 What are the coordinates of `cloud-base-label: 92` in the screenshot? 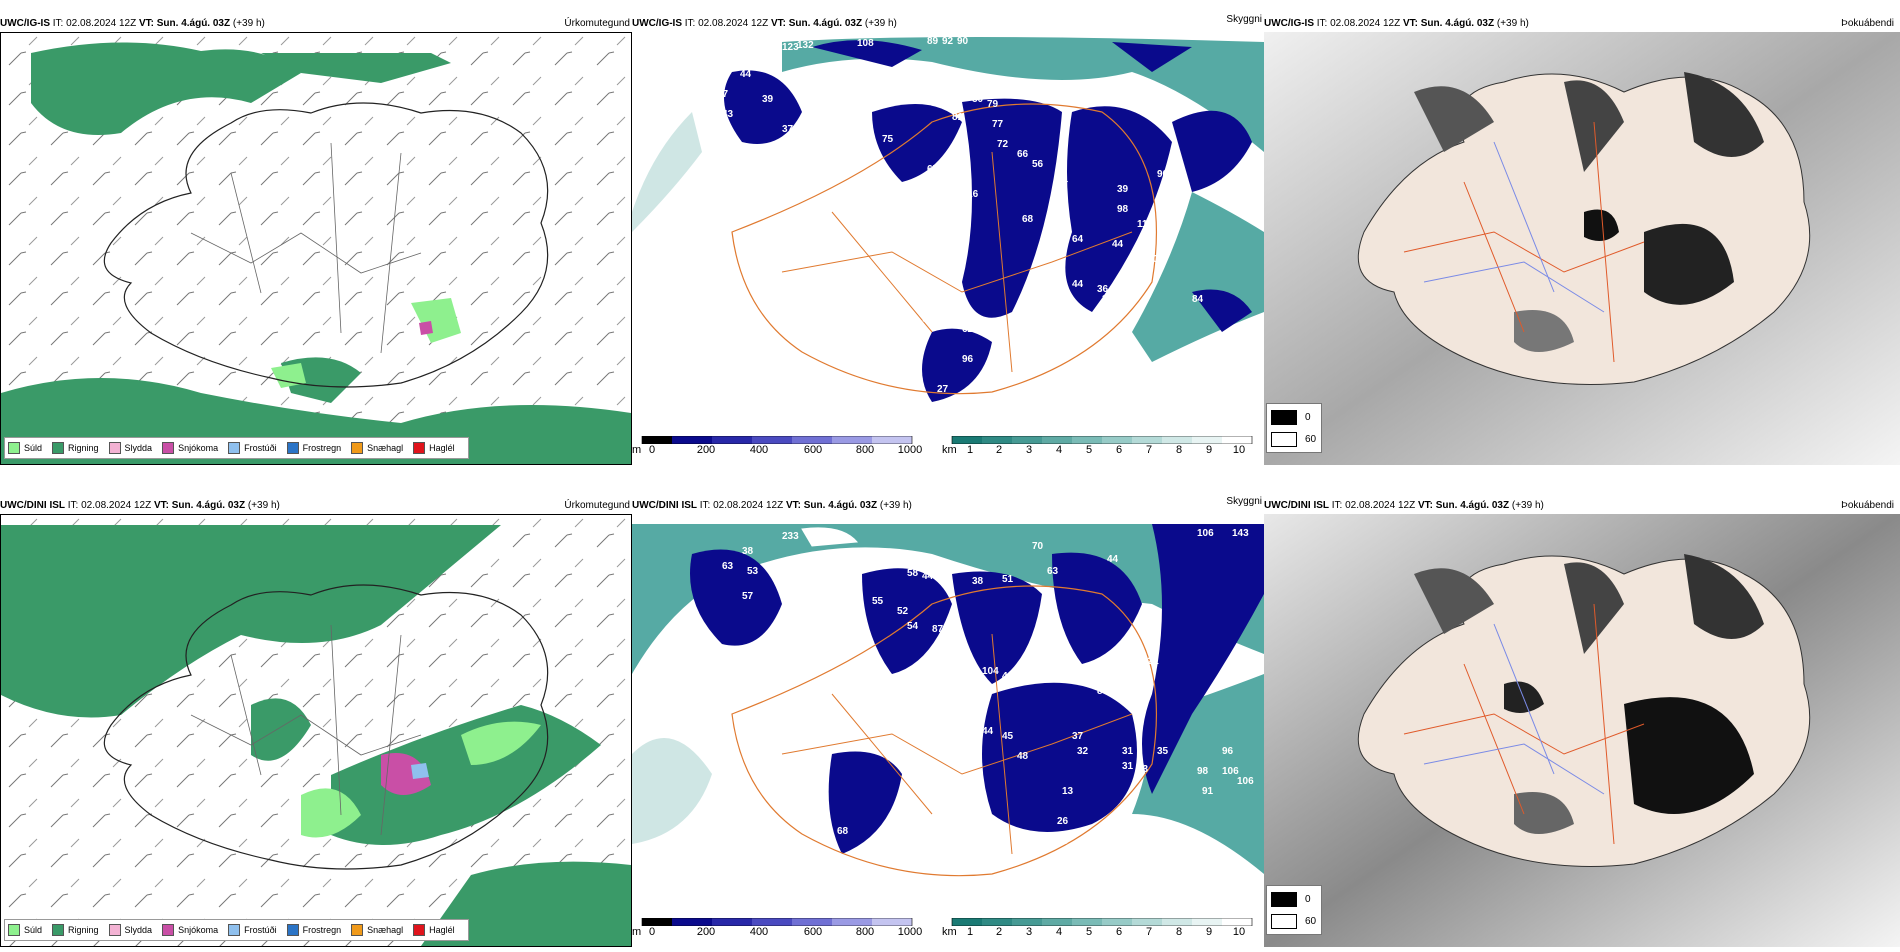 It's located at (948, 41).